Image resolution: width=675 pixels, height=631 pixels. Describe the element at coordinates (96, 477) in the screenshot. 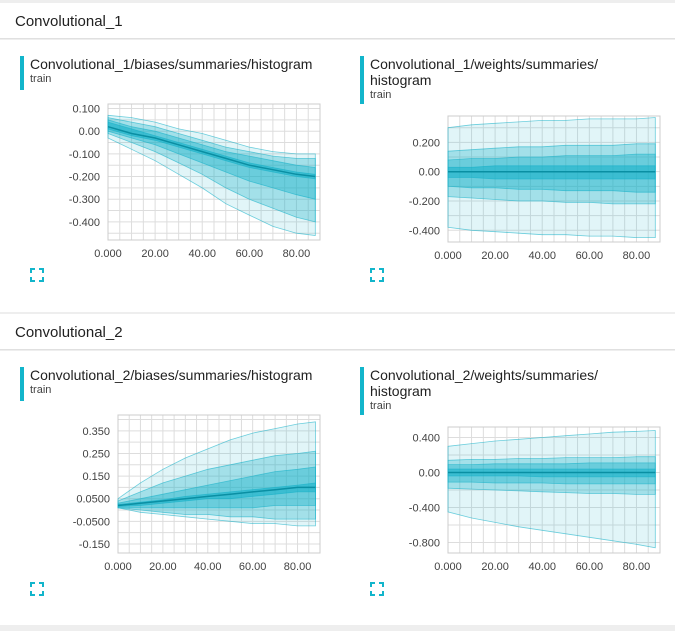

I see `y-tick-label: 0.150` at that location.